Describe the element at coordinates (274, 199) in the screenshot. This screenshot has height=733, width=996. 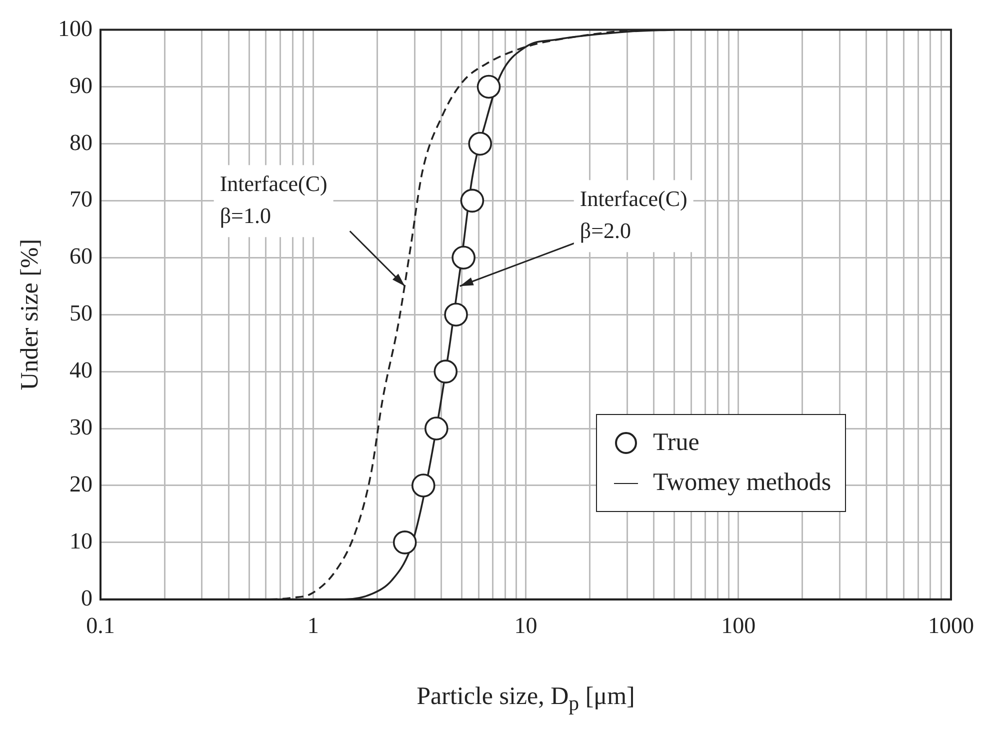
I see `annotation: Interface(C) β=1.0` at that location.